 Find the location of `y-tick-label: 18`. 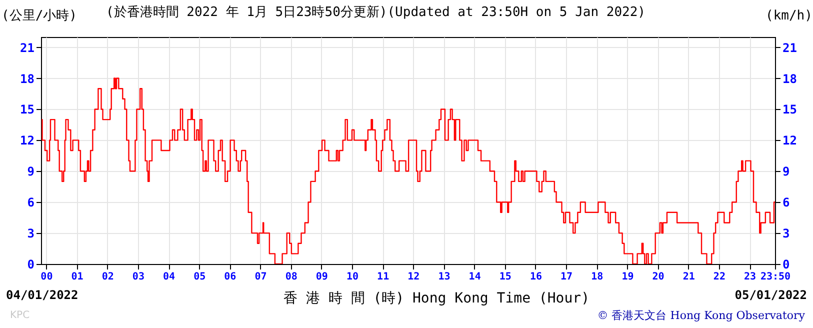

y-tick-label: 18 is located at coordinates (27, 79).